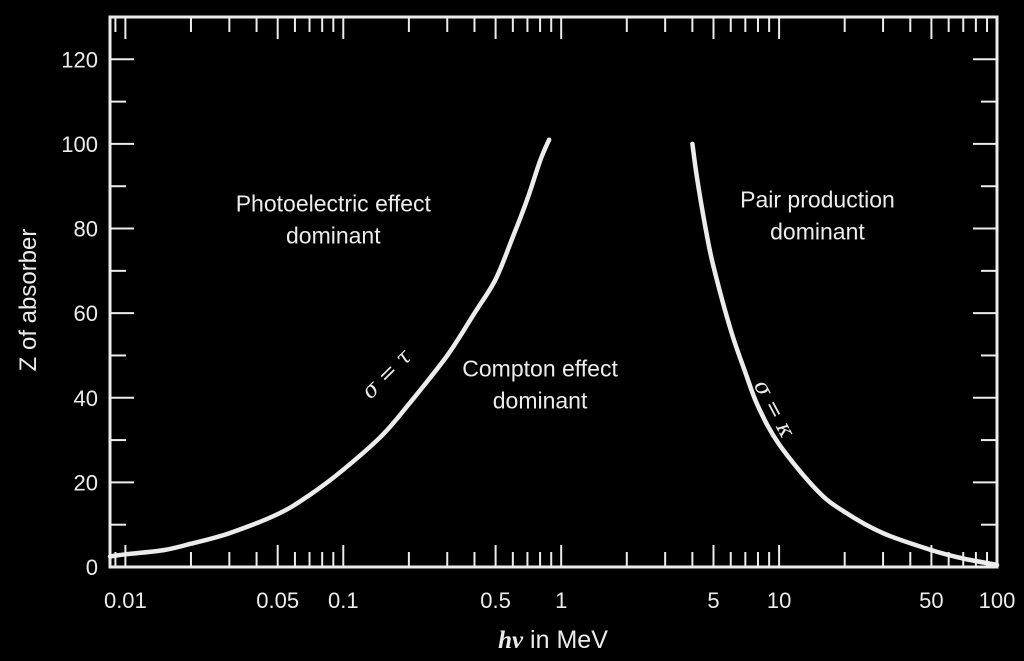 Image resolution: width=1024 pixels, height=661 pixels. What do you see at coordinates (125, 600) in the screenshot?
I see `x-tick-label: 0.01` at bounding box center [125, 600].